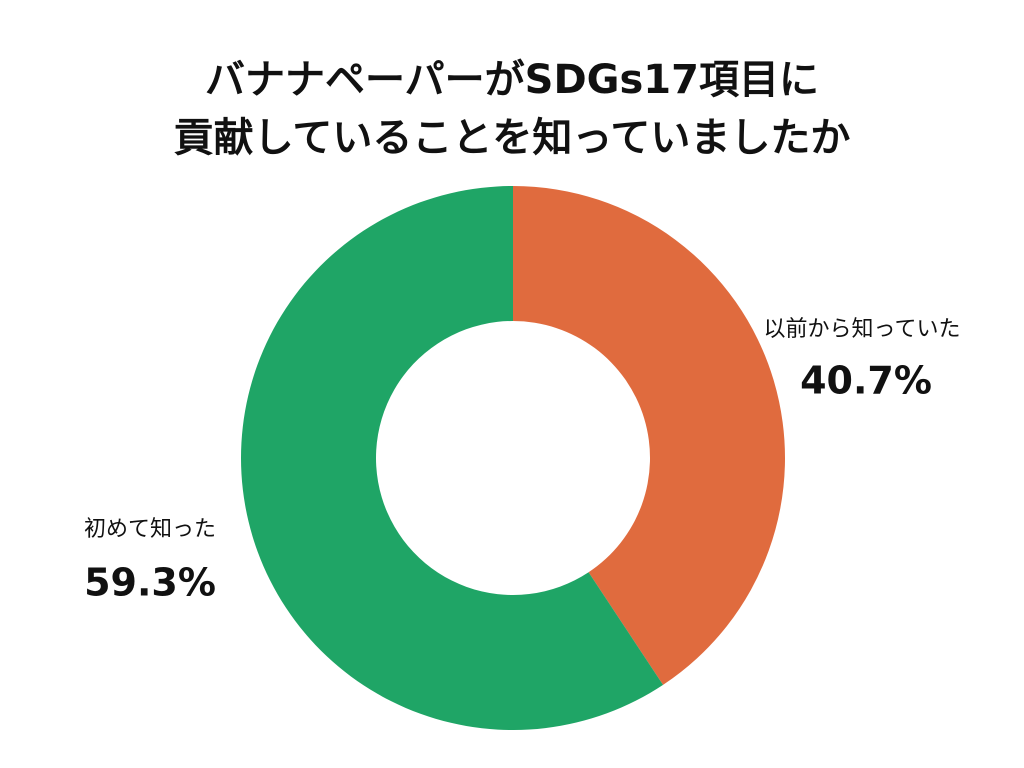 The height and width of the screenshot is (768, 1024). What do you see at coordinates (150, 529) in the screenshot?
I see `category-label: 初めて知った` at bounding box center [150, 529].